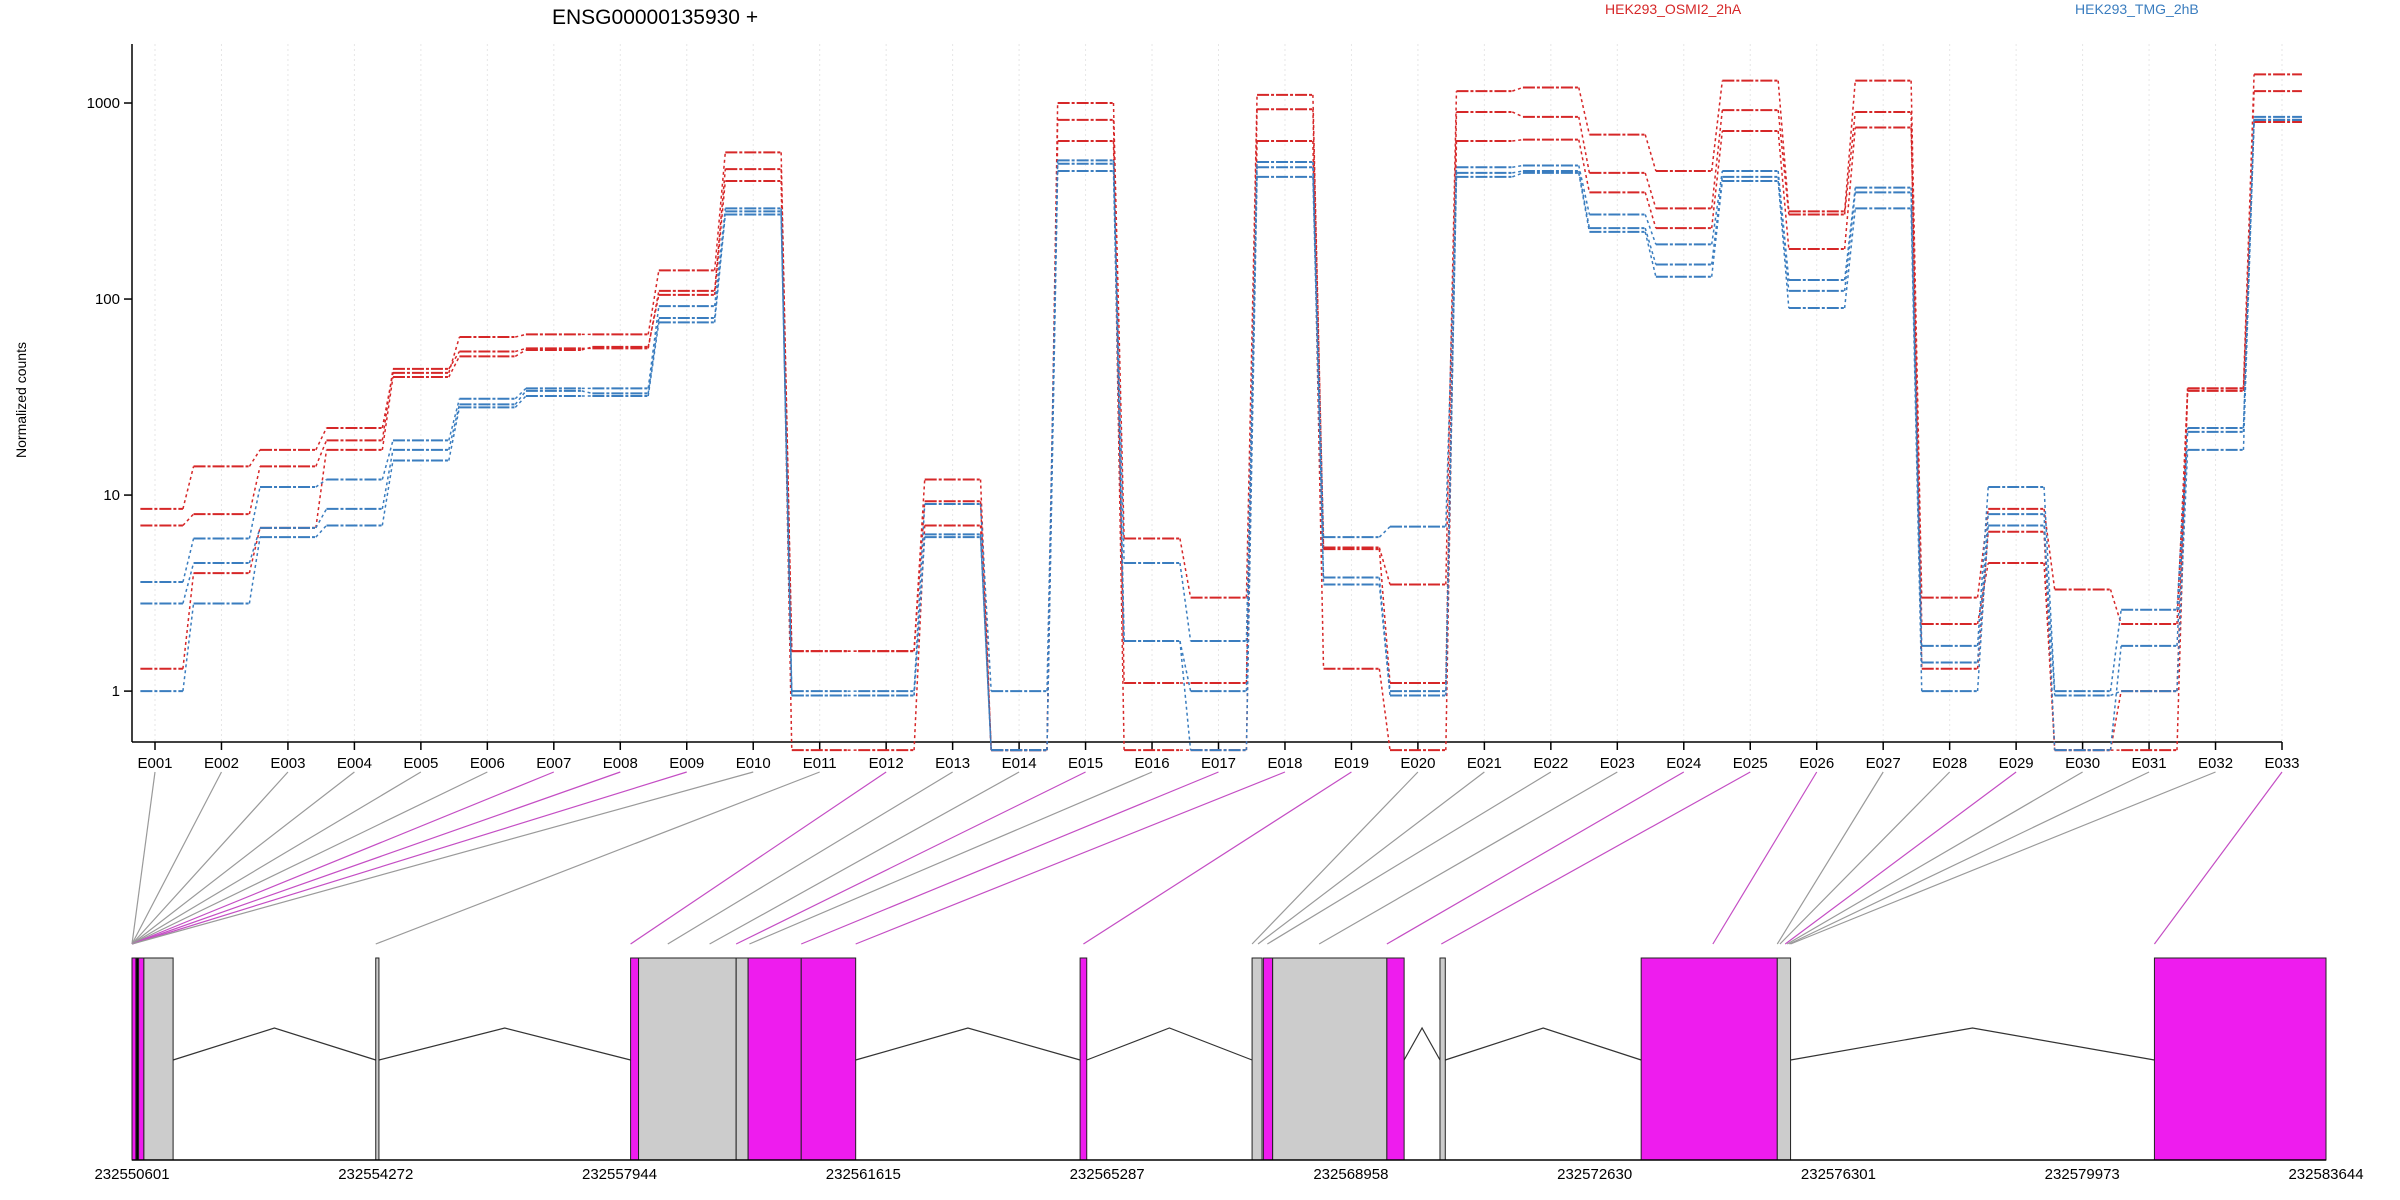 Image resolution: width=2400 pixels, height=1200 pixels. I want to click on y-tick-label: 1, so click(116, 691).